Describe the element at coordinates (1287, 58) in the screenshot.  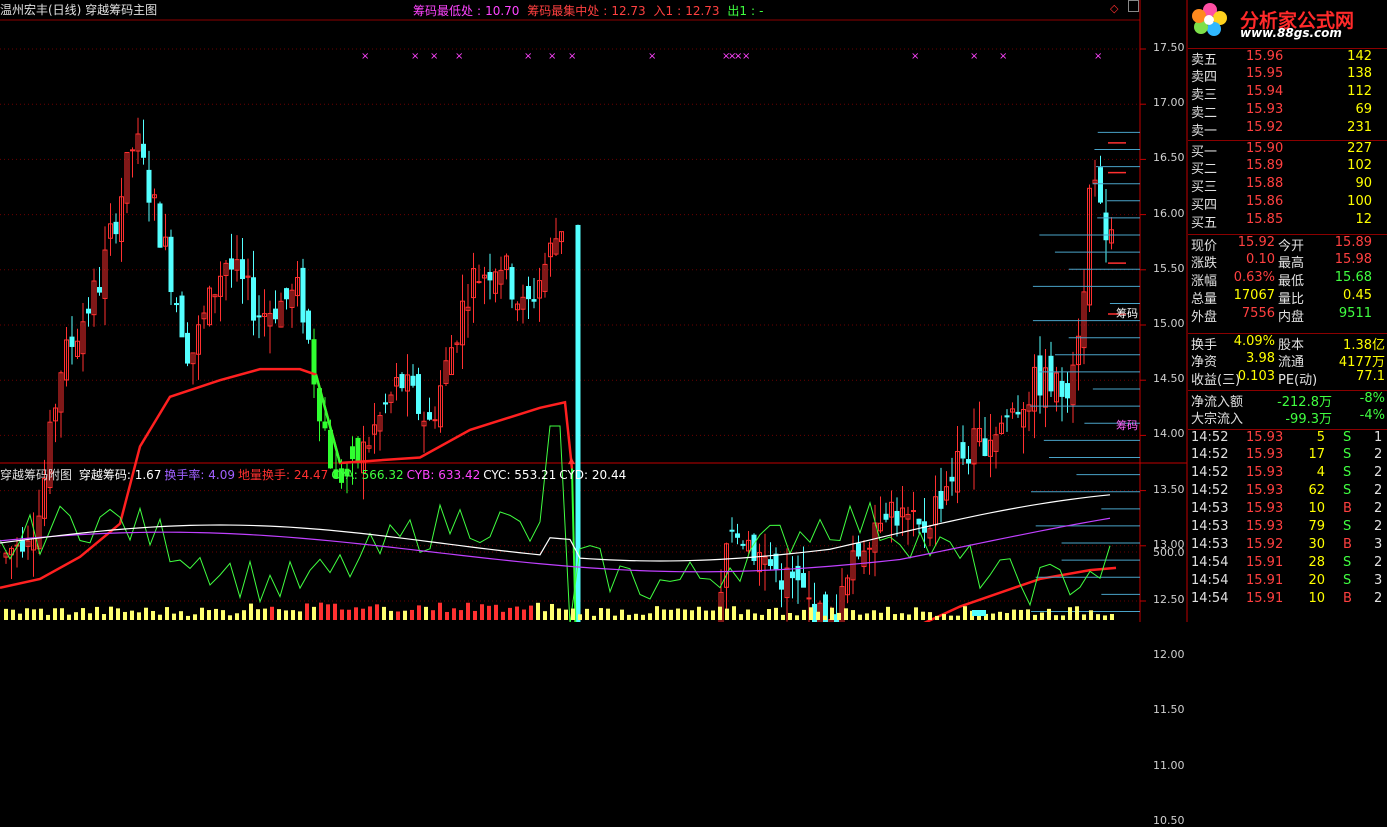
I see `sell-level-row: 卖五 15.96 142` at that location.